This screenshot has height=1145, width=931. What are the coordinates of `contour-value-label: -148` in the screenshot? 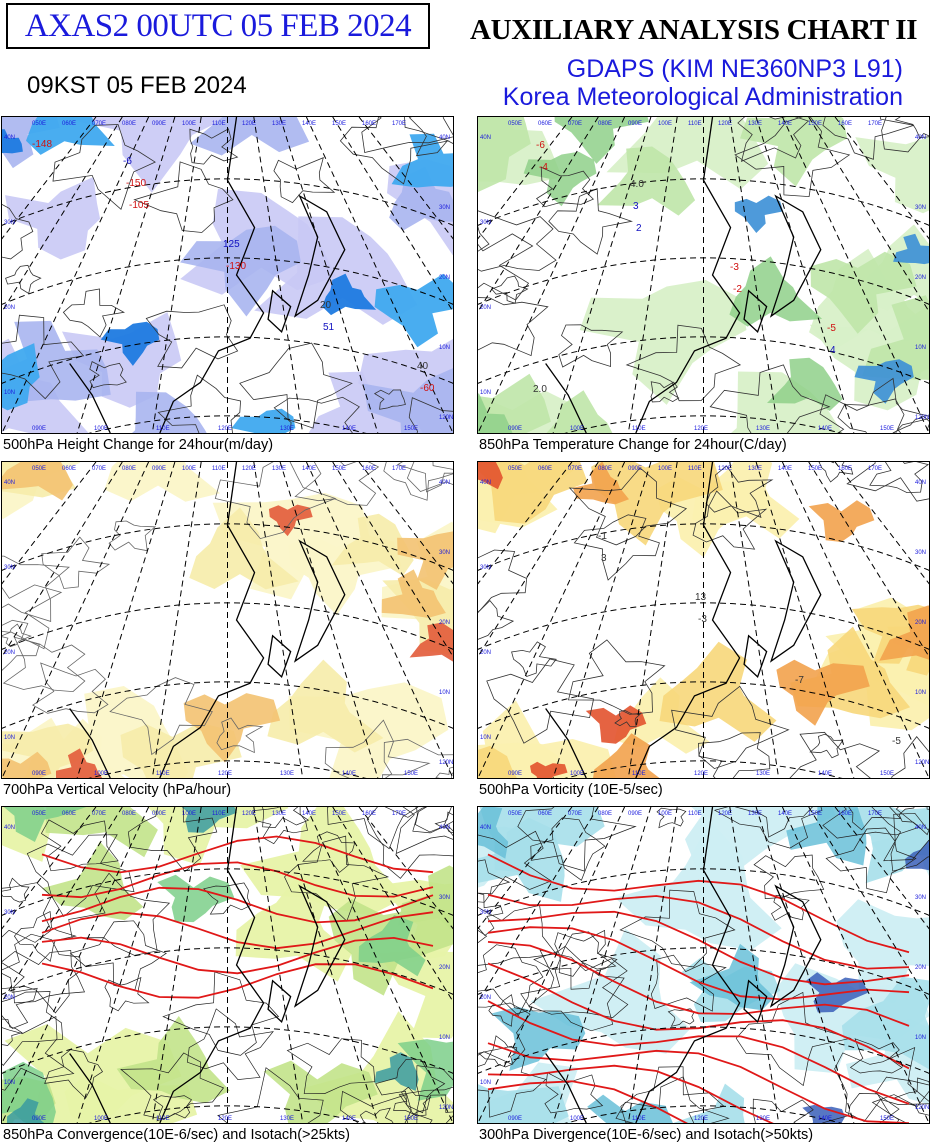 It's located at (42, 144).